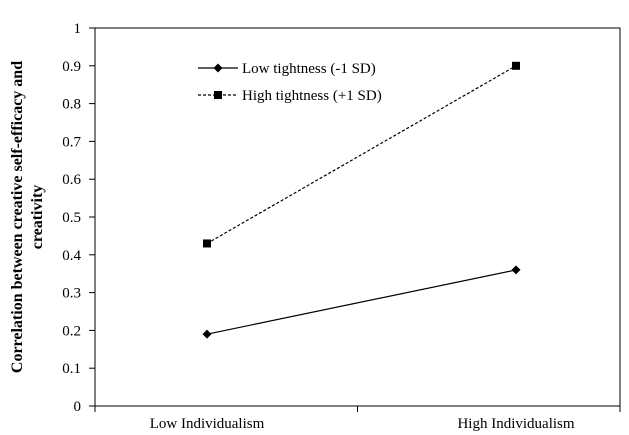 The width and height of the screenshot is (629, 435). What do you see at coordinates (71, 180) in the screenshot?
I see `y-tick-label: 0.6` at bounding box center [71, 180].